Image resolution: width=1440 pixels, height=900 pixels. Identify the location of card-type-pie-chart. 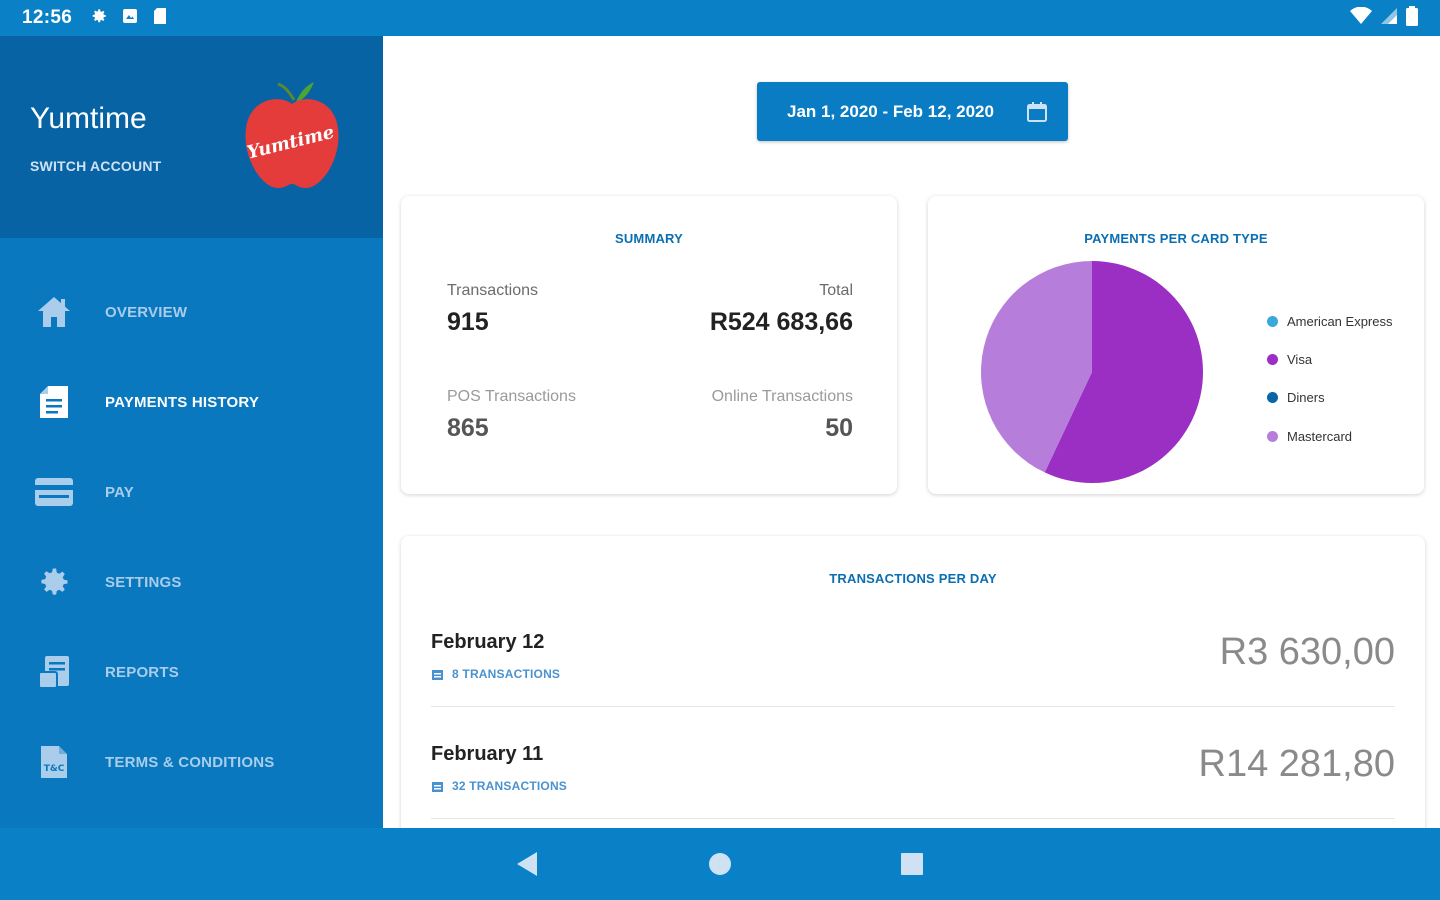
(1092, 372).